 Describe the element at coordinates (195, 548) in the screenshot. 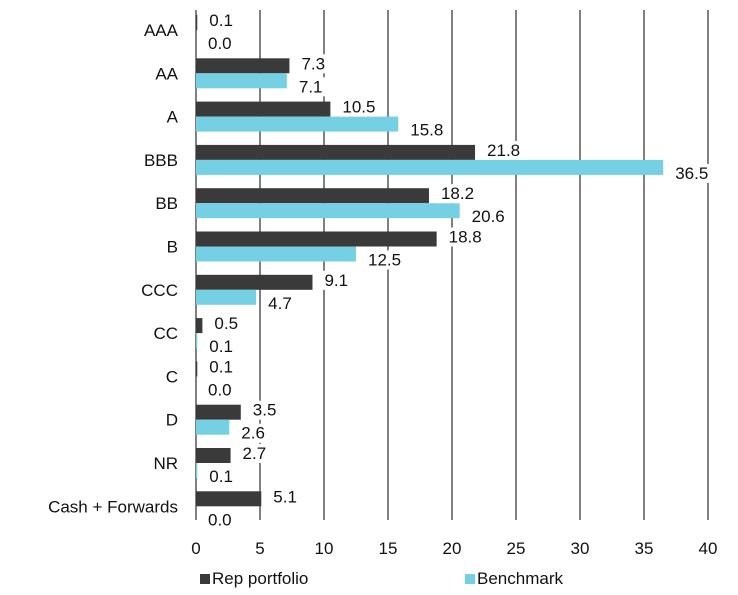

I see `x-tick-label: 0` at that location.